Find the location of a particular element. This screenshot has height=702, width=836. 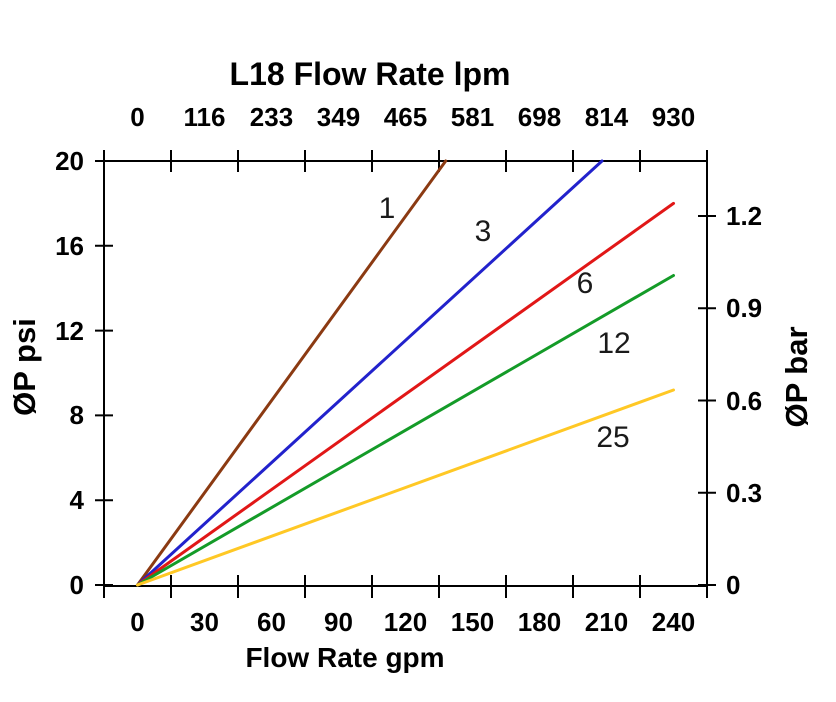

top-tick-label: 465 is located at coordinates (405, 117).